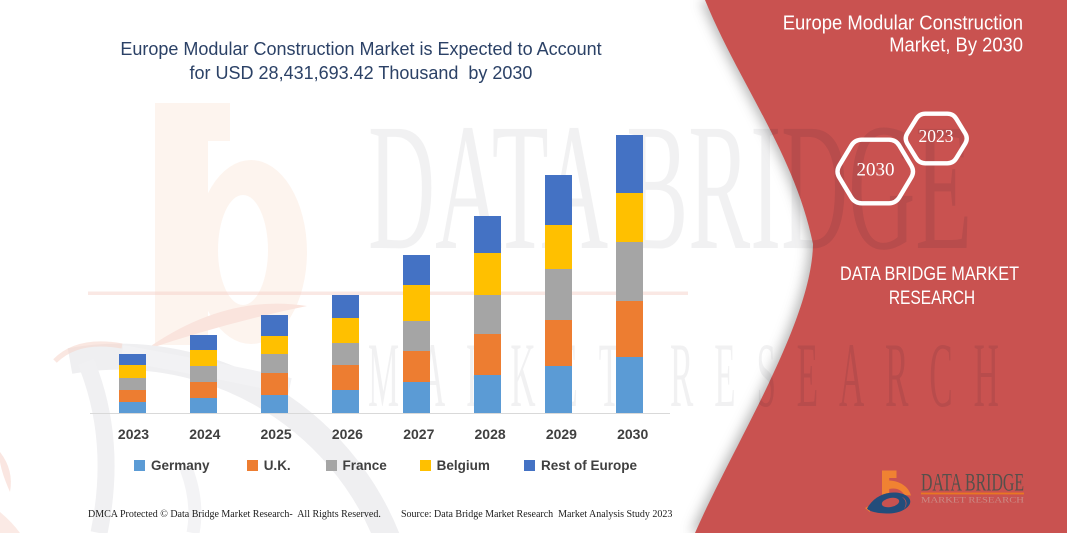  I want to click on svg-text: DATA BRIDGE MARKET, so click(929, 274).